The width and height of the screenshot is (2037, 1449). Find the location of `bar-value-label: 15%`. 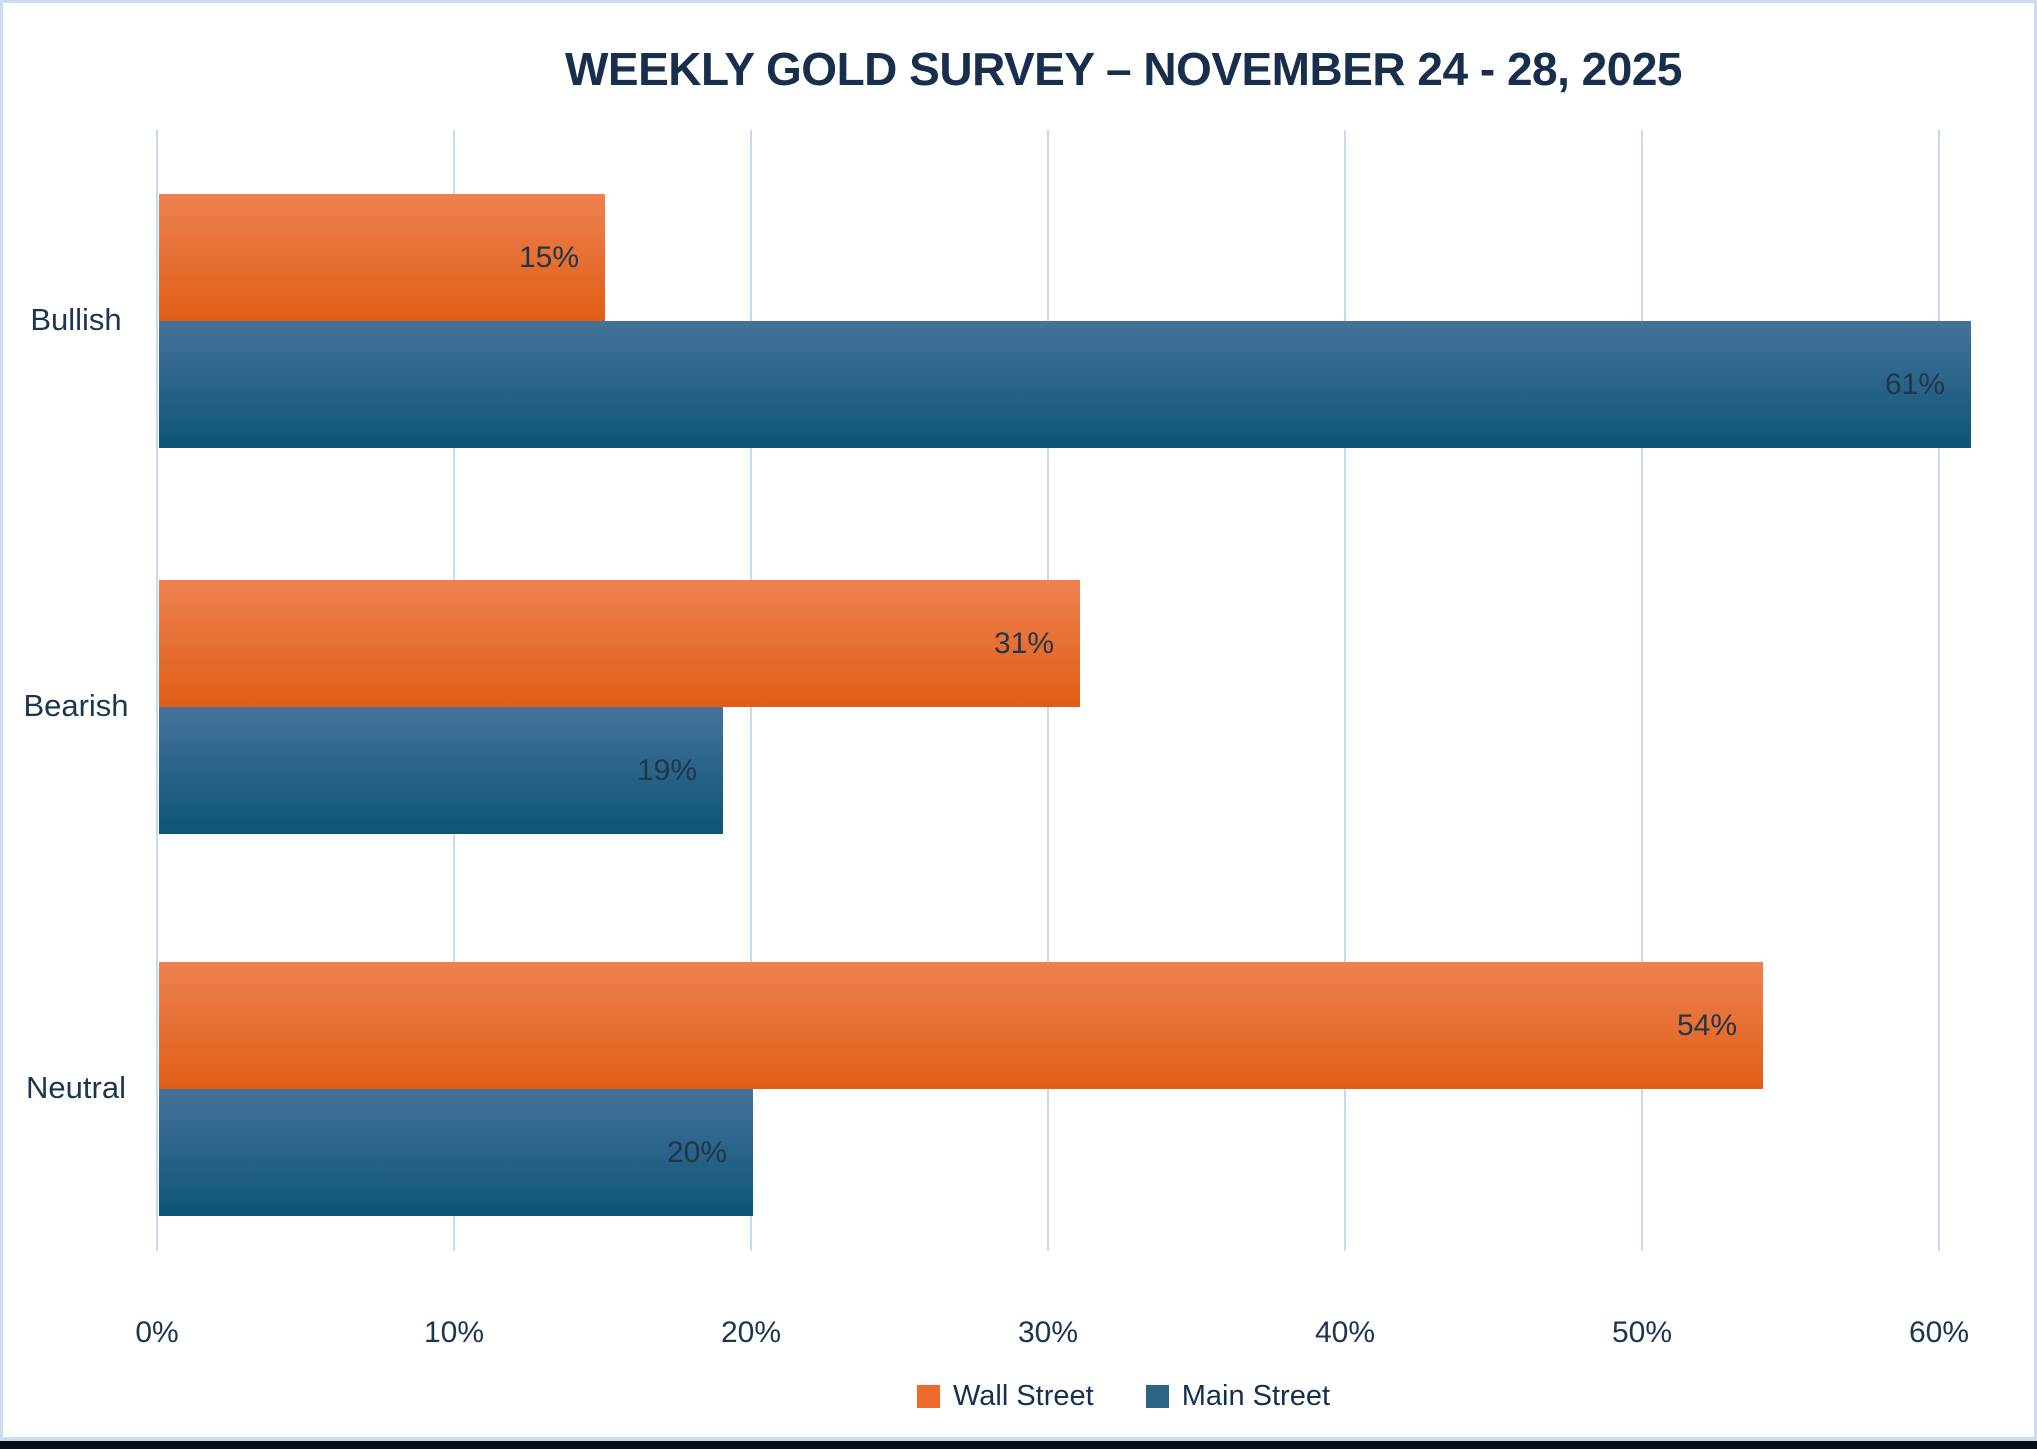

bar-value-label: 15% is located at coordinates (548, 257).